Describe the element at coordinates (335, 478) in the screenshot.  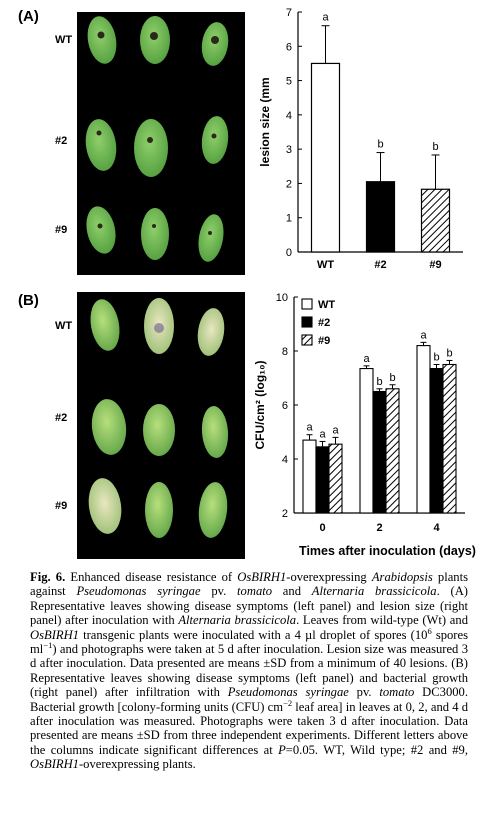
I see `bar-#9-day-0` at that location.